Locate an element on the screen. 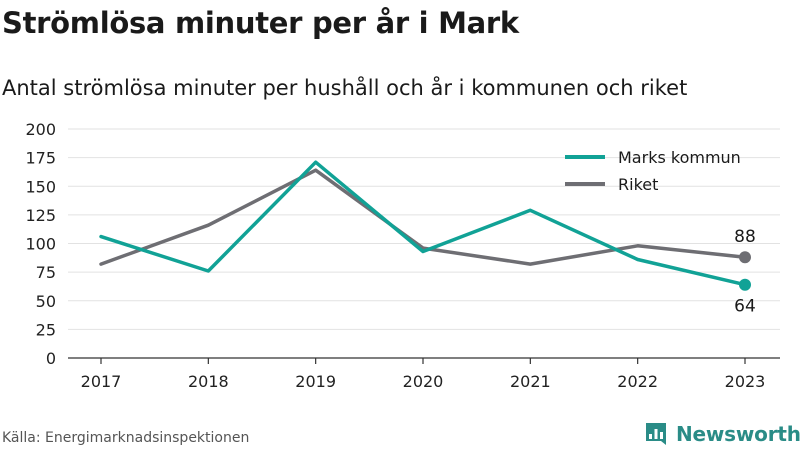 This screenshot has height=450, width=800. legend-label: Riket is located at coordinates (638, 184).